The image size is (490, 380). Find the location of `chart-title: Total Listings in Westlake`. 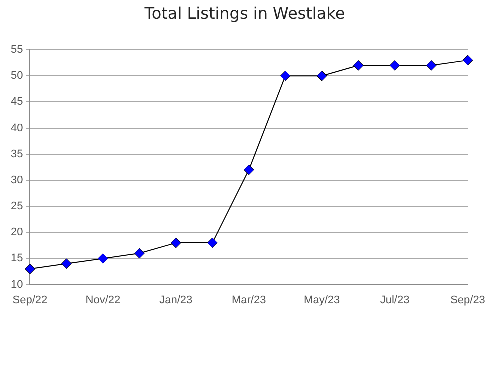

chart-title: Total Listings in Westlake is located at coordinates (245, 13).